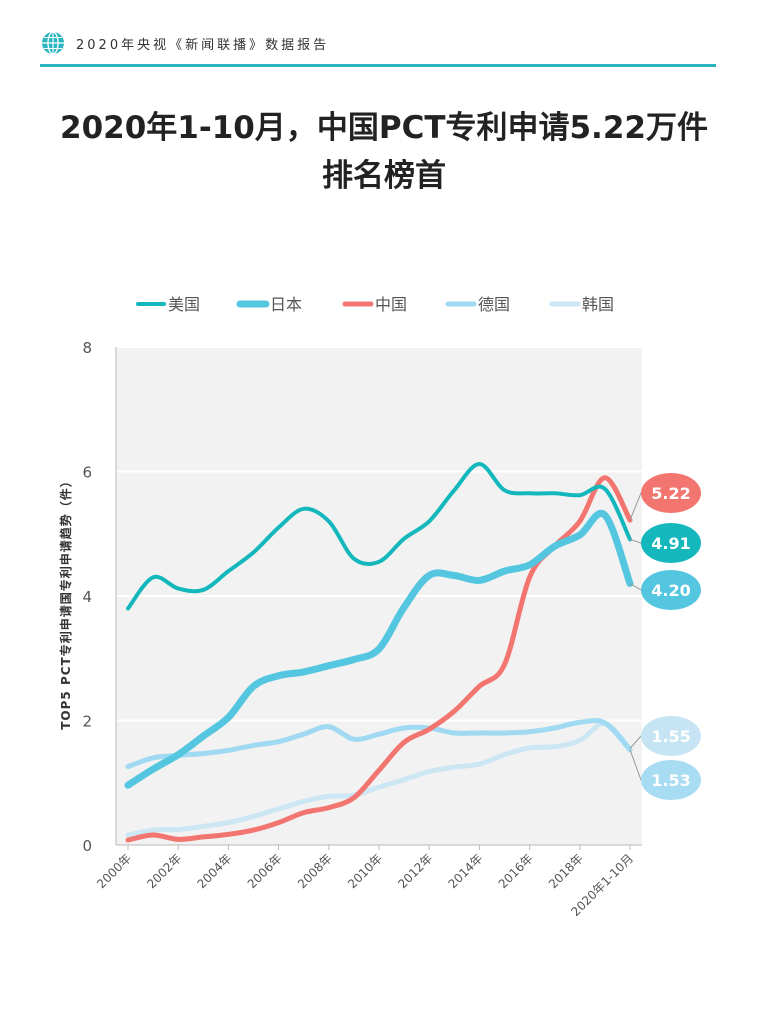 This screenshot has width=768, height=1024. Describe the element at coordinates (164, 871) in the screenshot. I see `x-tick-label: 2002年` at that location.